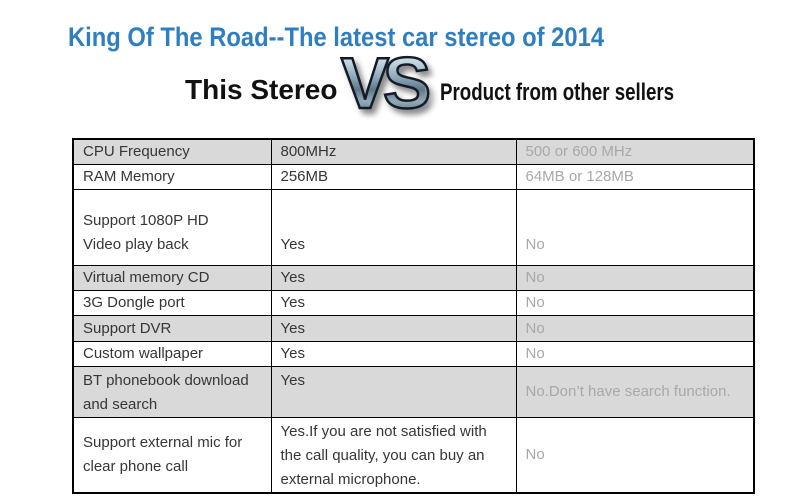 This screenshot has width=800, height=504. I want to click on feature-cell: Support 1080P HD Video play back, so click(172, 227).